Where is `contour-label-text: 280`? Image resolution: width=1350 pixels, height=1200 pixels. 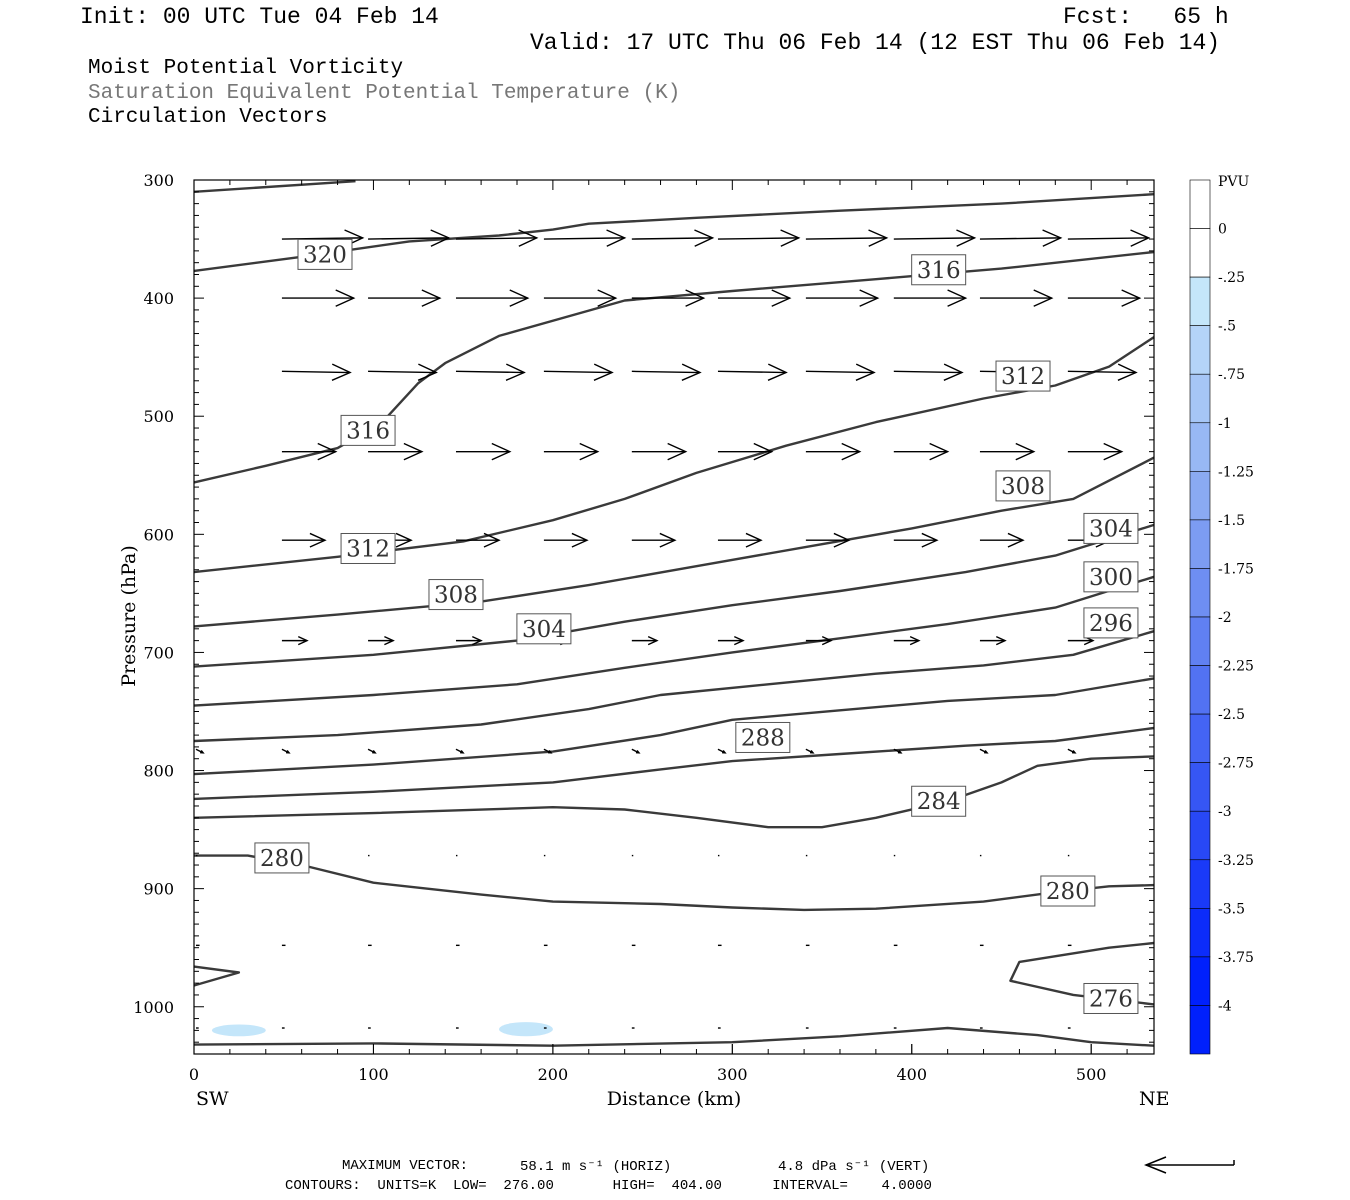 contour-label-text: 280 is located at coordinates (1068, 892).